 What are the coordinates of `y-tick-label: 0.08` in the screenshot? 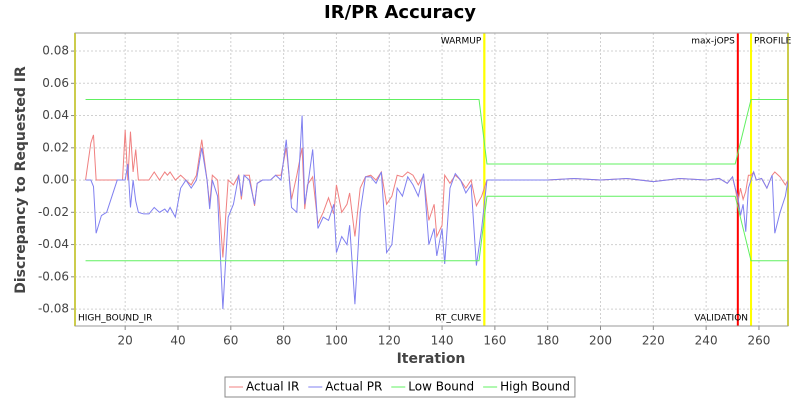 It's located at (55, 51).